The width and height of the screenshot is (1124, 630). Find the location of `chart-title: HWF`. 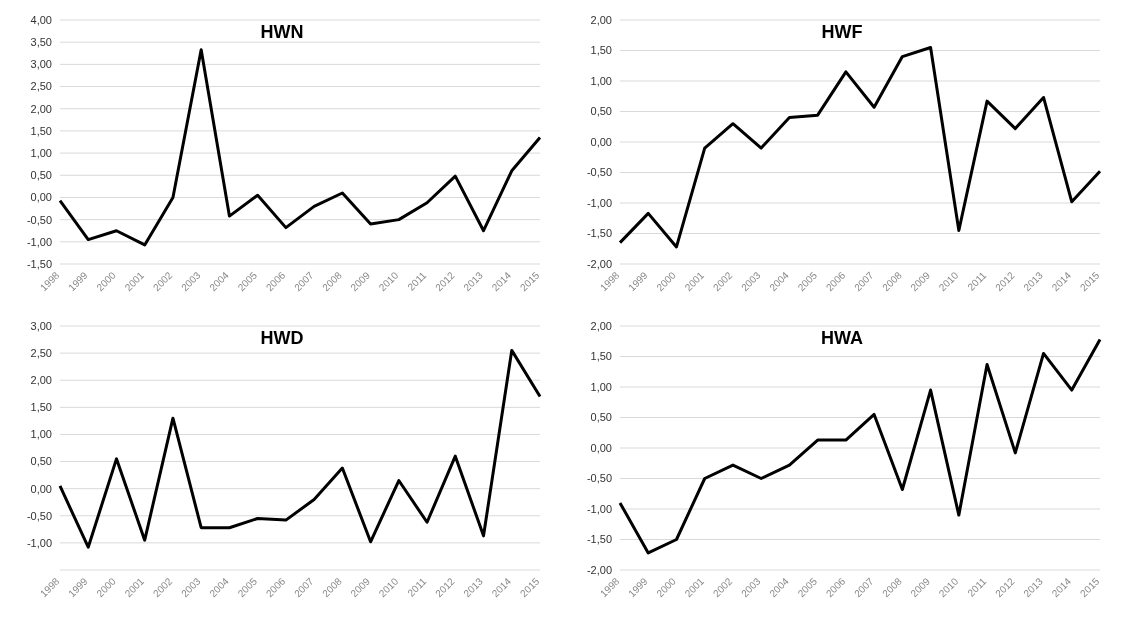

chart-title: HWF is located at coordinates (842, 32).